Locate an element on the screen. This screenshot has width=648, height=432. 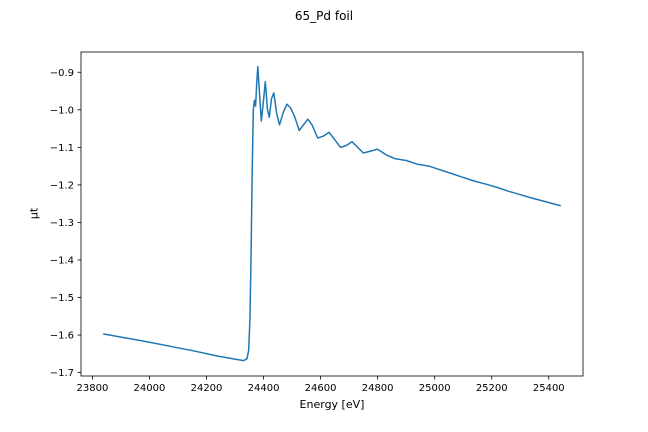
y-tick-label: −0.9 is located at coordinates (62, 73).